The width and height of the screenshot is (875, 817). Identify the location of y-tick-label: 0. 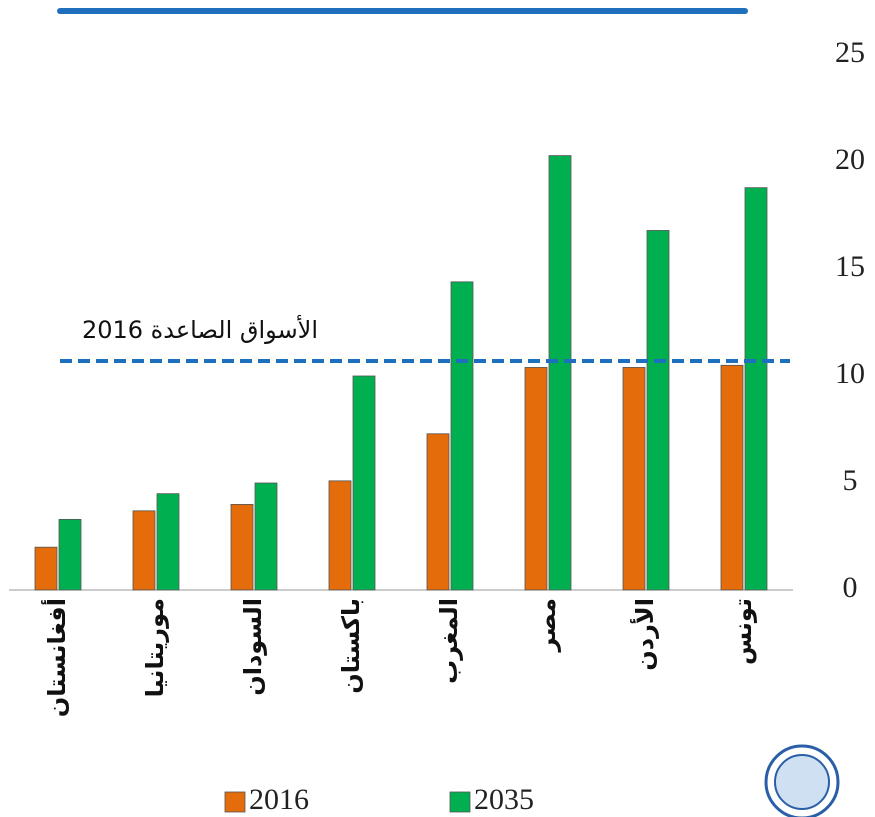
(850, 587).